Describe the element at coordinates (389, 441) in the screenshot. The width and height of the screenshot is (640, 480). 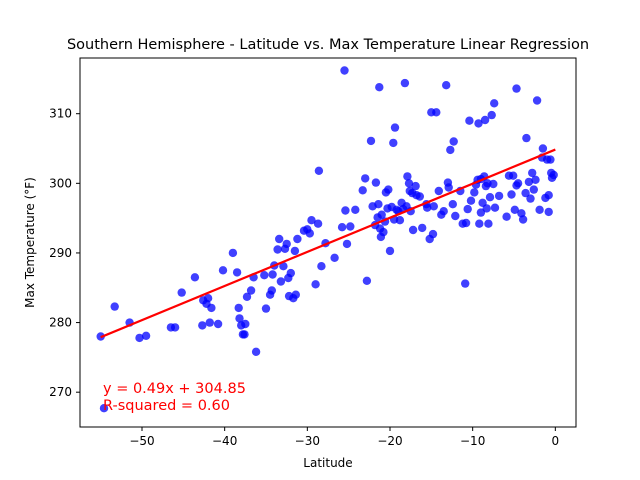
I see `x-tick-label: −20` at that location.